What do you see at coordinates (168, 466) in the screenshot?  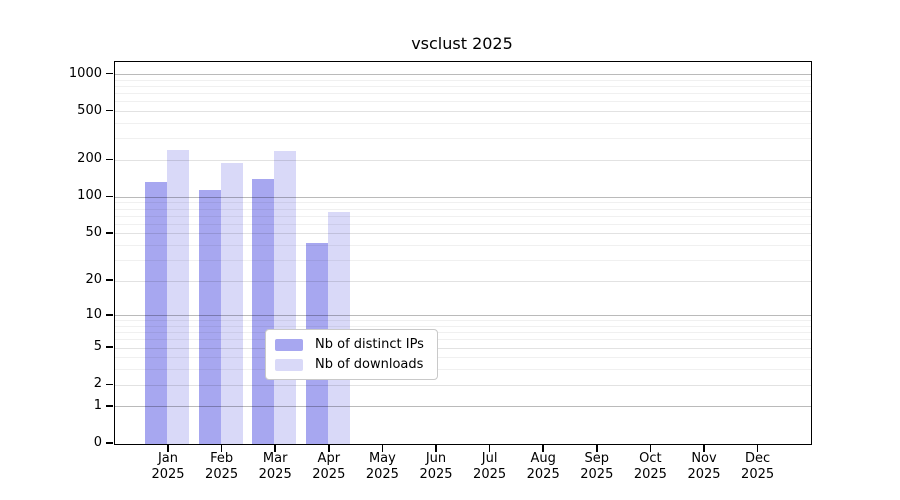 I see `x-tick-label: Jan 2025` at bounding box center [168, 466].